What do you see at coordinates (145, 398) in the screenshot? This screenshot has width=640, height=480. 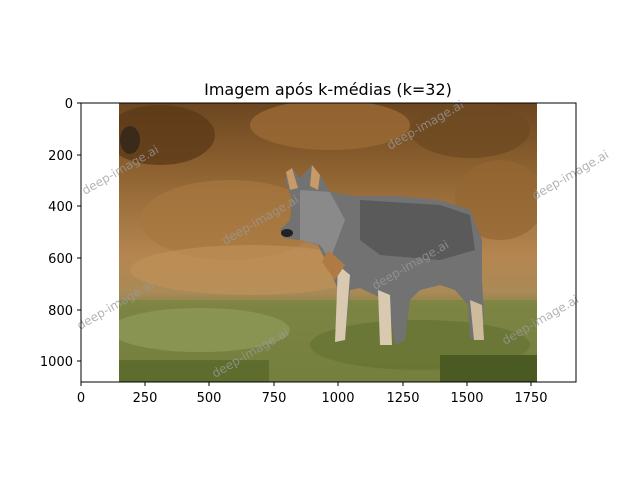 I see `x-tick-label: 250` at bounding box center [145, 398].